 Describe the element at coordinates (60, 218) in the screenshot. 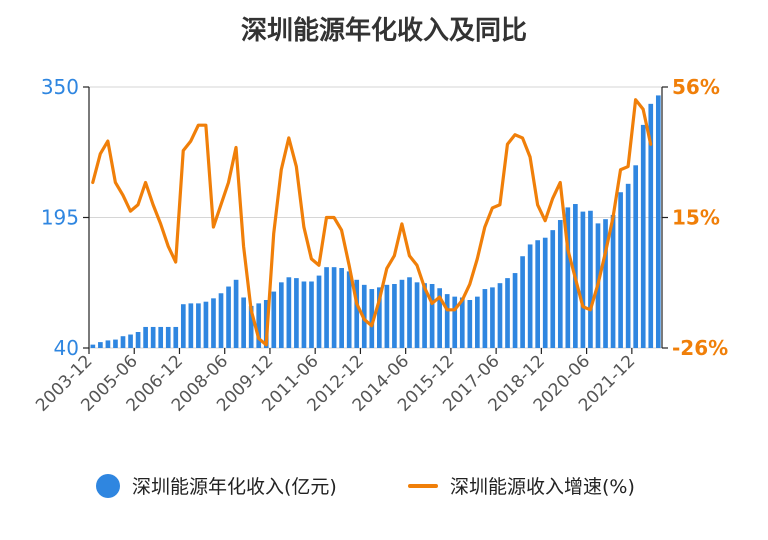

I see `left-tick-label: 195` at that location.